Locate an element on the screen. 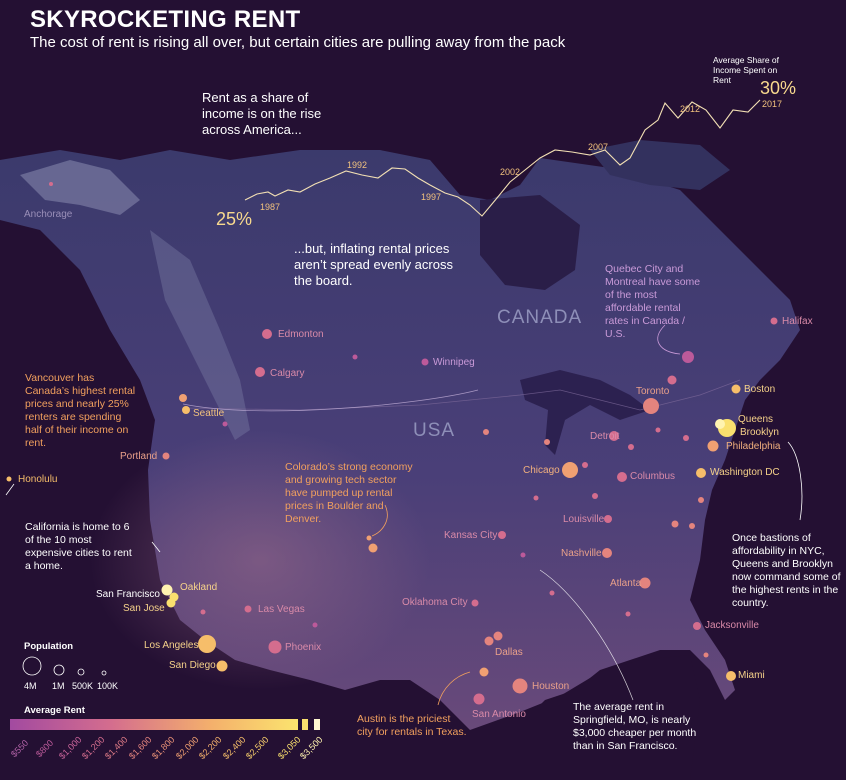  denver-bubble is located at coordinates (373, 548).